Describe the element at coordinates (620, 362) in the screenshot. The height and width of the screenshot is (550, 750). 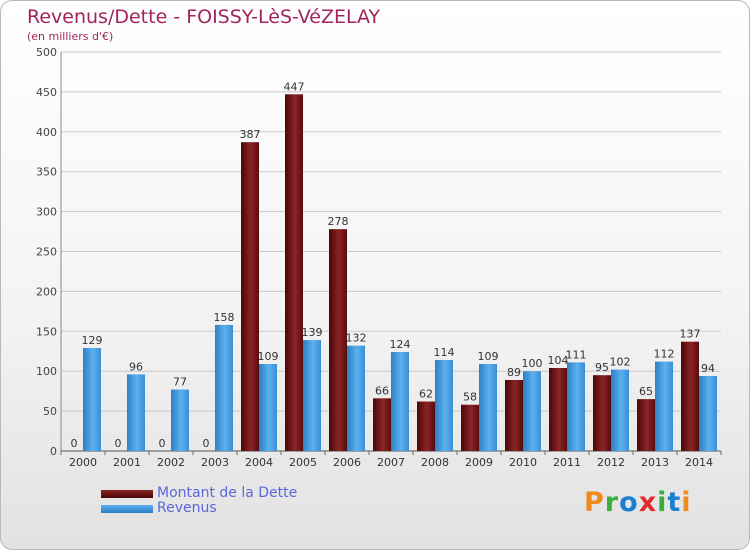
I see `data-label-revenus: 102` at that location.